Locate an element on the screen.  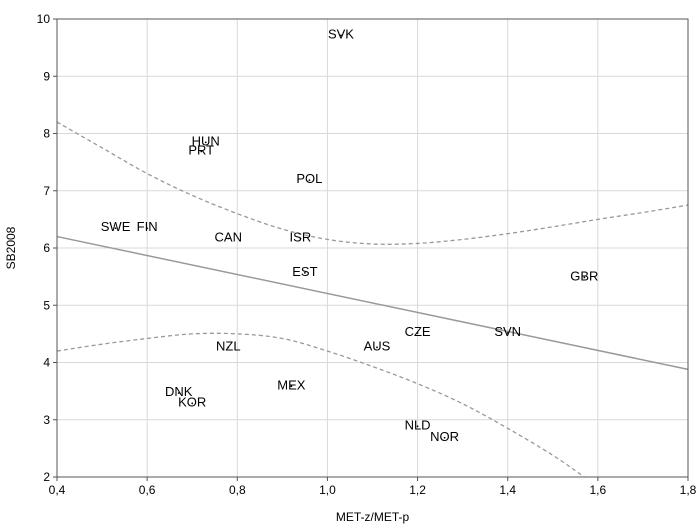
point-label-isr: ISR is located at coordinates (301, 237).